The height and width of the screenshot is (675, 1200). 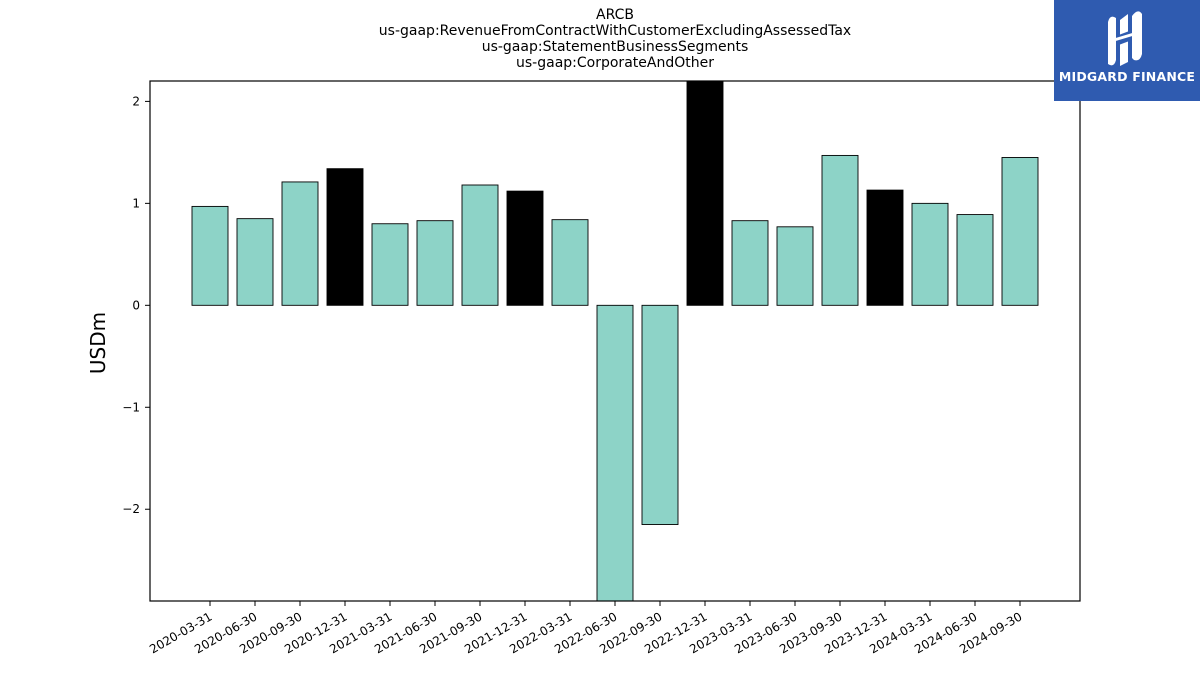 What do you see at coordinates (131, 407) in the screenshot?
I see `y-tick-label: −1` at bounding box center [131, 407].